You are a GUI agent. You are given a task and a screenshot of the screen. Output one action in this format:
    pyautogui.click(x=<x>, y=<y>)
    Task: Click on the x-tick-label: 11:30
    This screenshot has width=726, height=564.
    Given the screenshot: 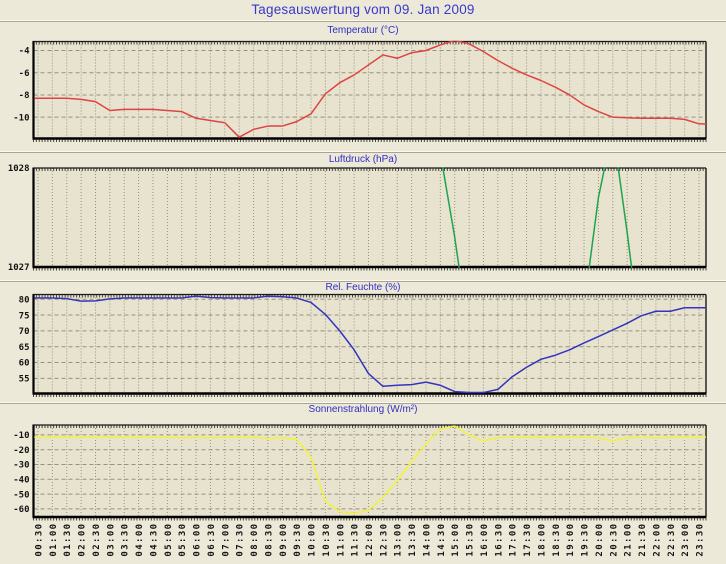 What is the action you would take?
    pyautogui.click(x=356, y=540)
    